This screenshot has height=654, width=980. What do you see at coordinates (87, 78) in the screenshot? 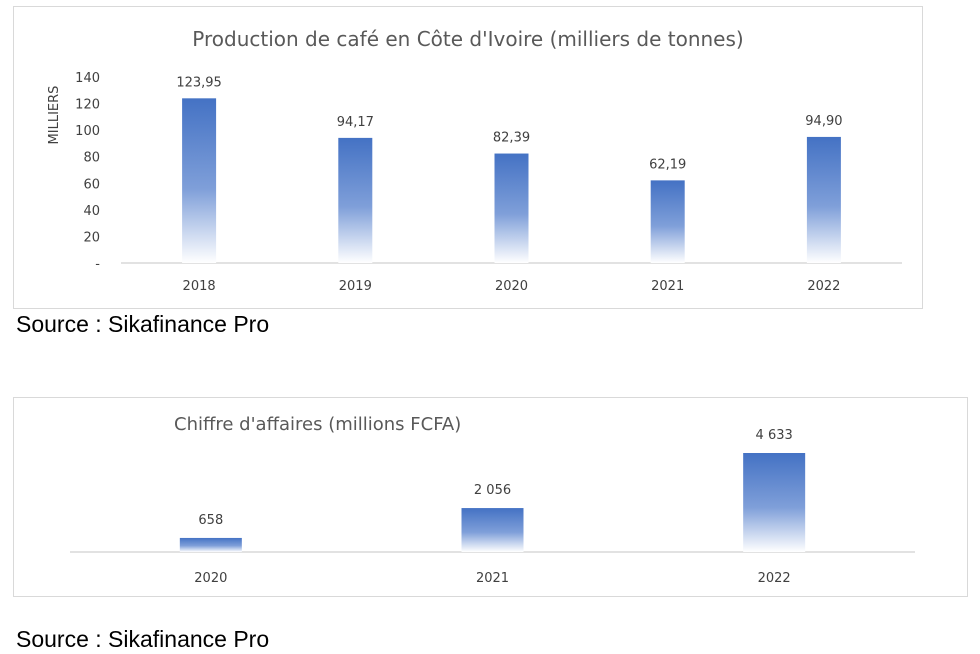
I see `y-tick-label: 140` at bounding box center [87, 78].